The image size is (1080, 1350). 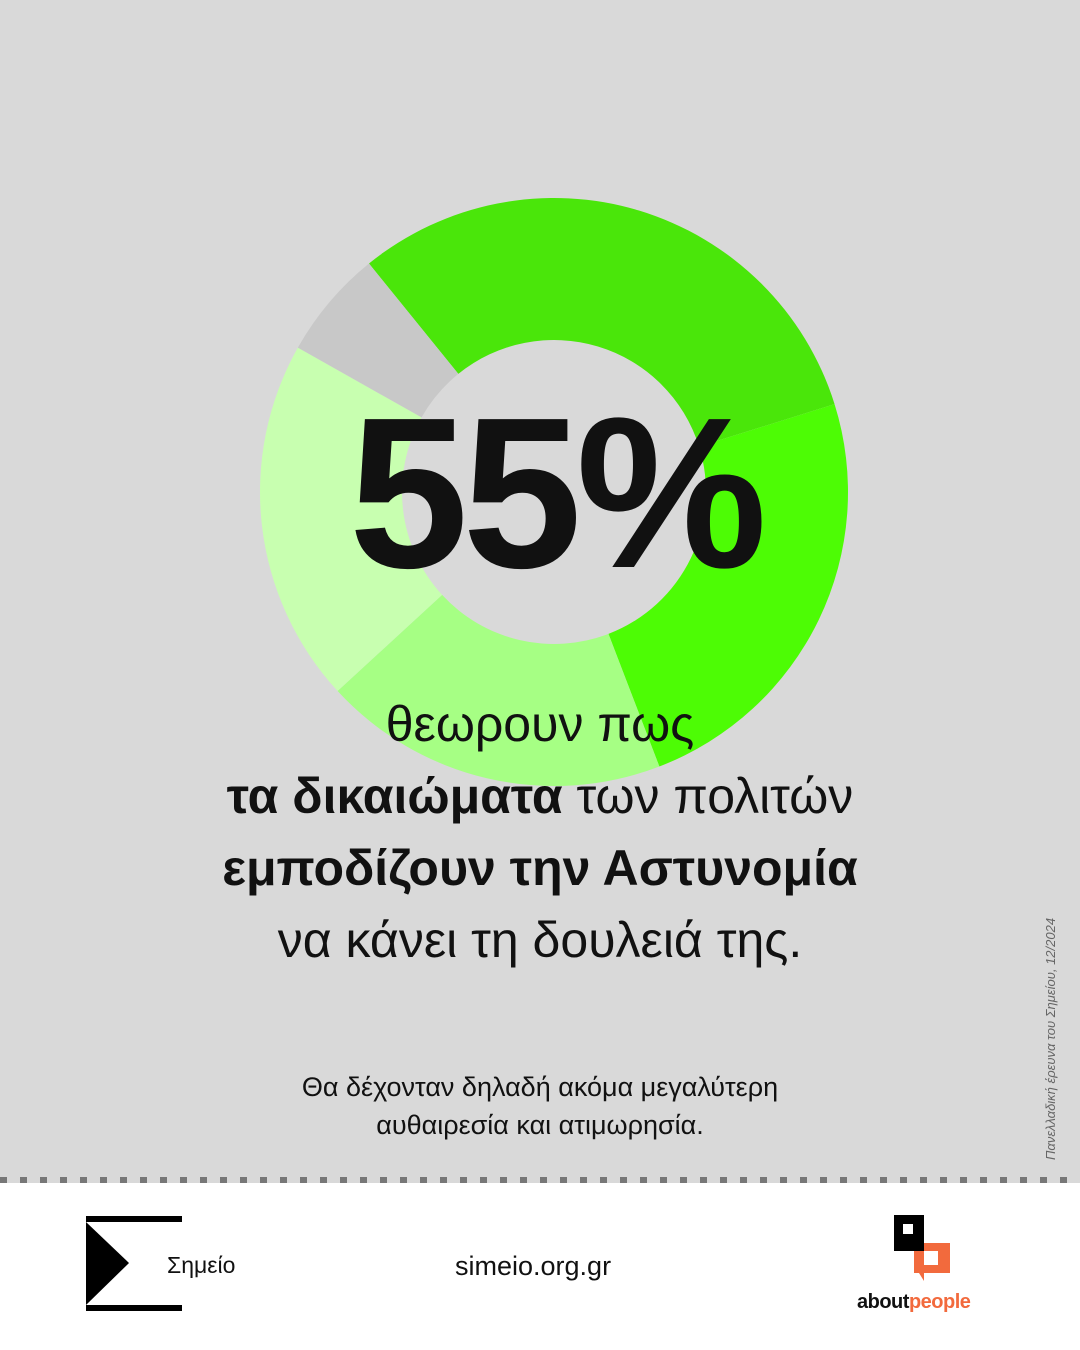 I want to click on source-note: Πανελλαδική έρευνα του Σημείου, 12/2024, so click(x=1050, y=1038).